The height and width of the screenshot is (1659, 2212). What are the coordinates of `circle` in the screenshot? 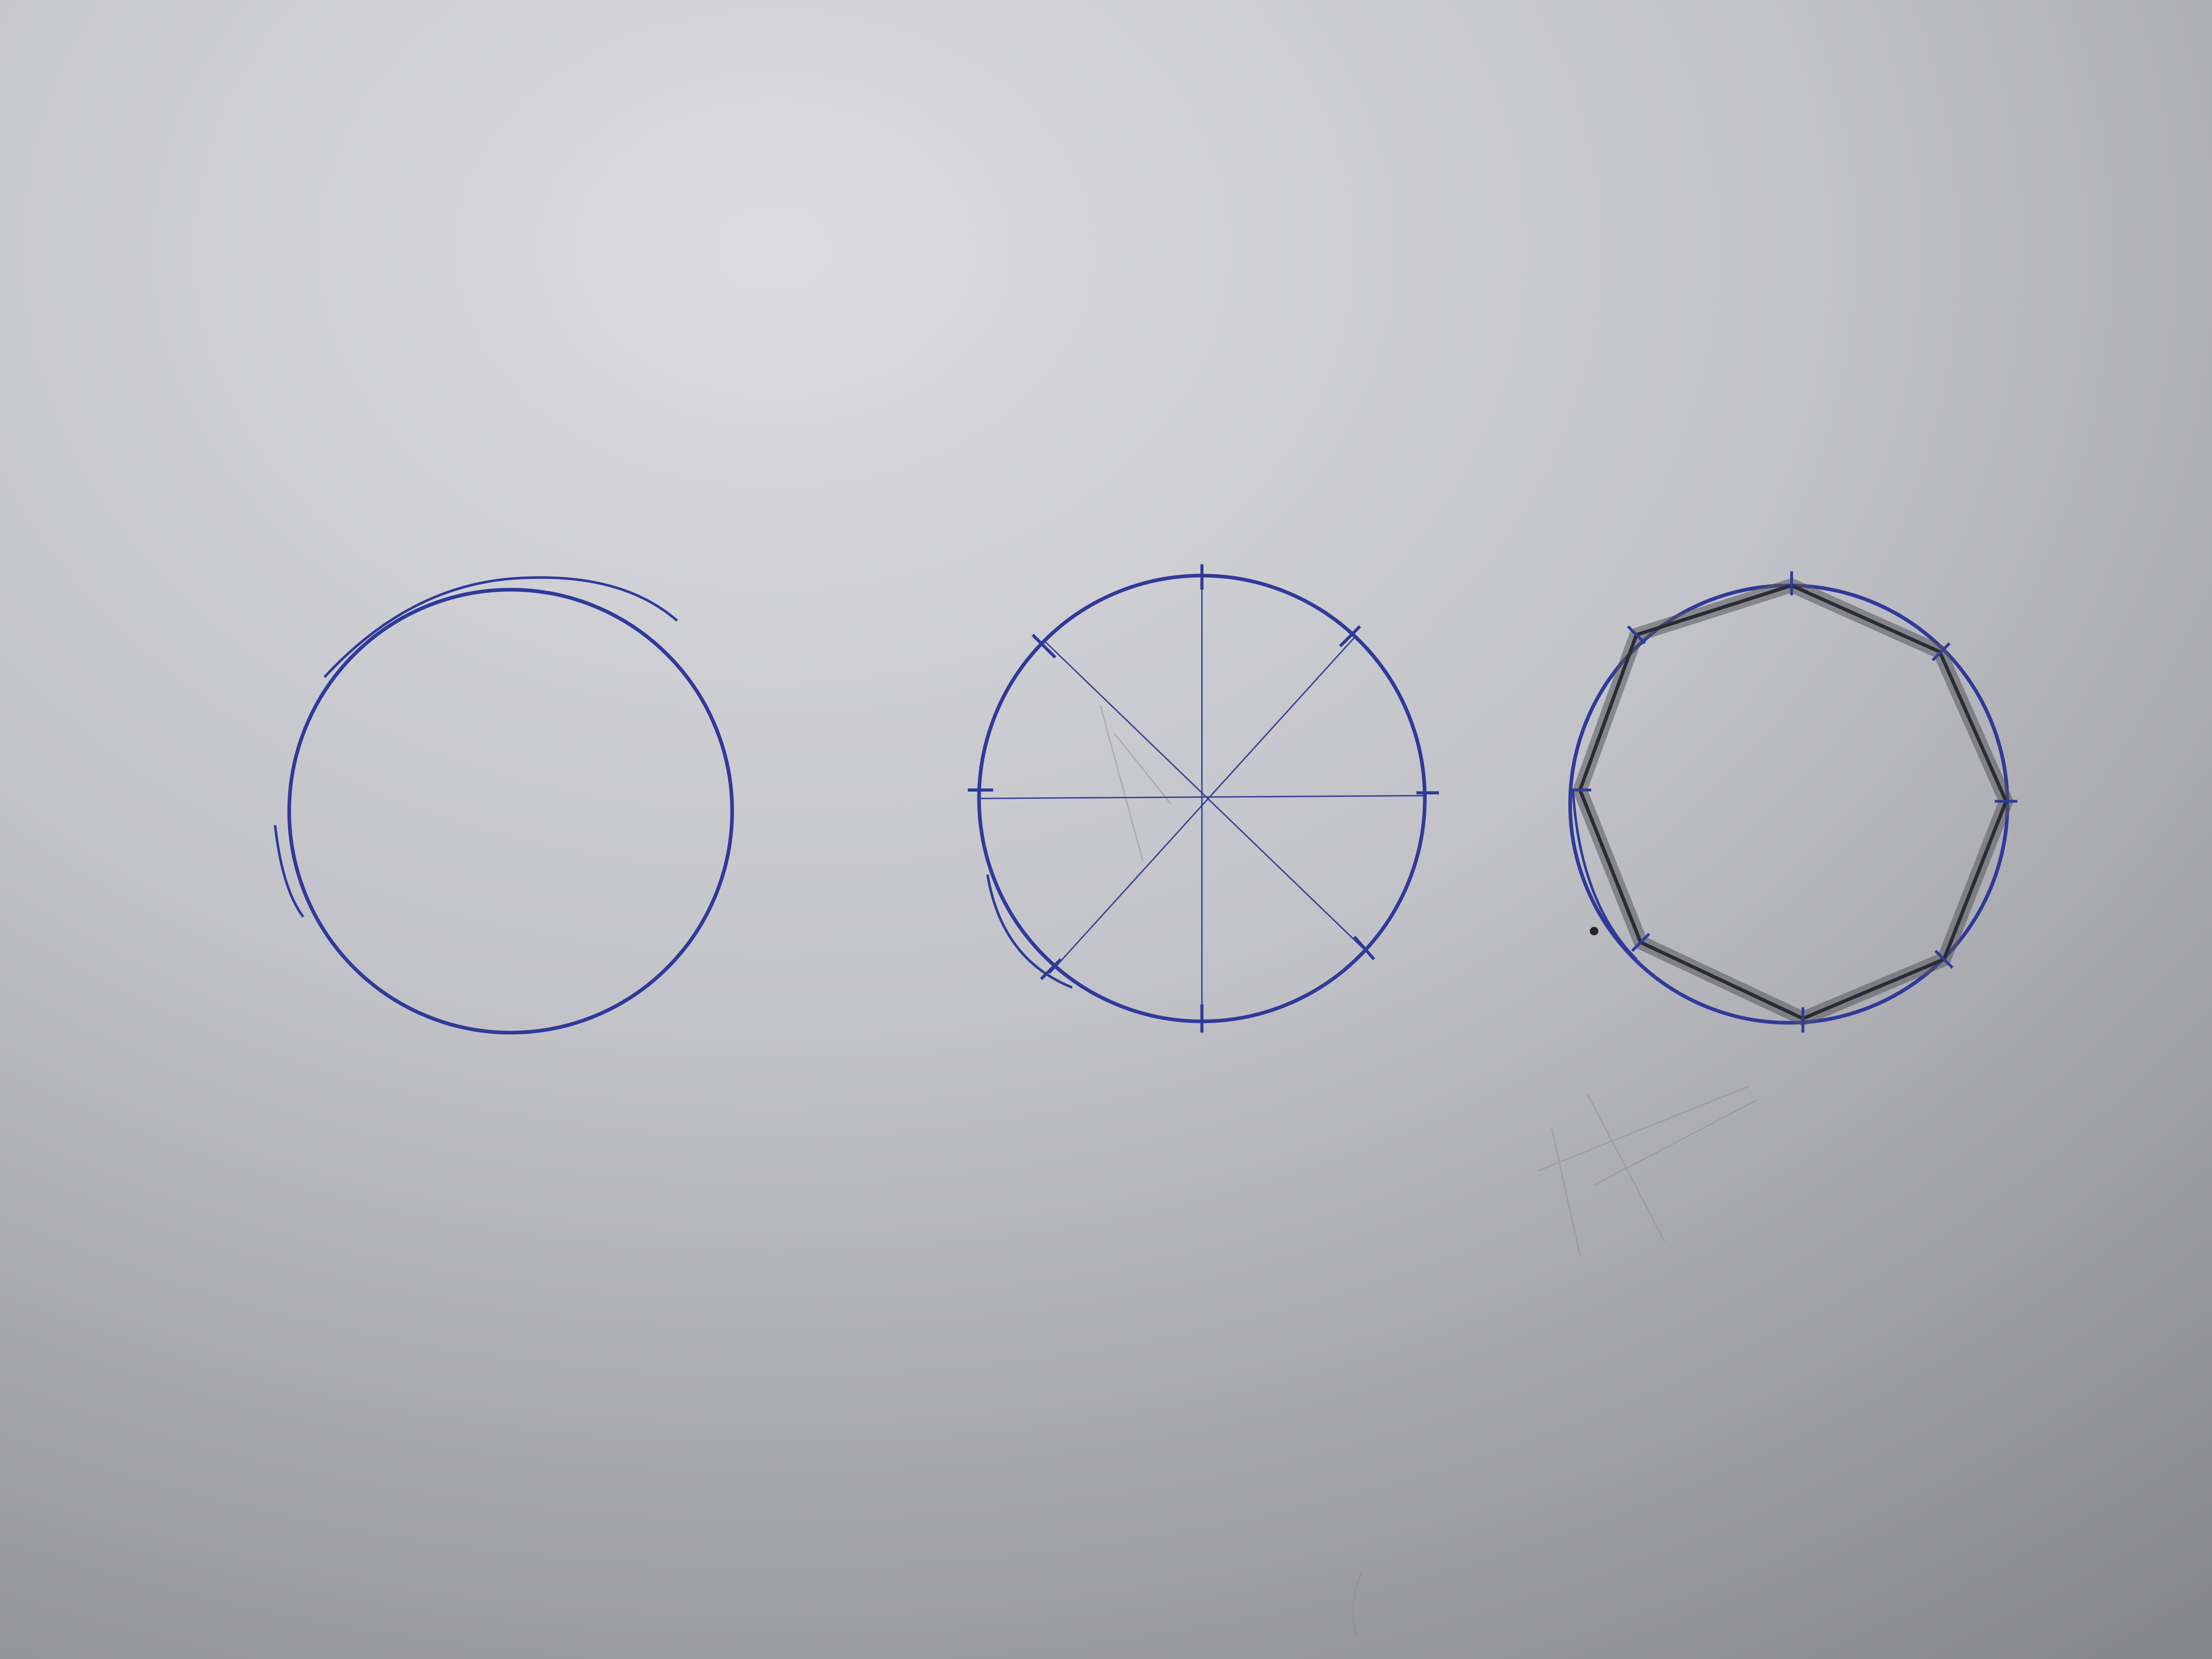 It's located at (510, 811).